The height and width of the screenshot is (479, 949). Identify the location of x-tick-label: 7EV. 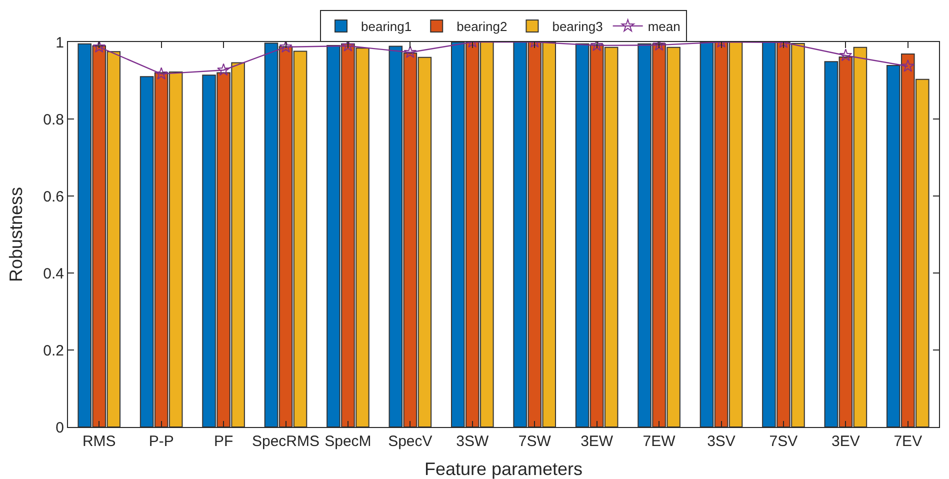
(908, 441).